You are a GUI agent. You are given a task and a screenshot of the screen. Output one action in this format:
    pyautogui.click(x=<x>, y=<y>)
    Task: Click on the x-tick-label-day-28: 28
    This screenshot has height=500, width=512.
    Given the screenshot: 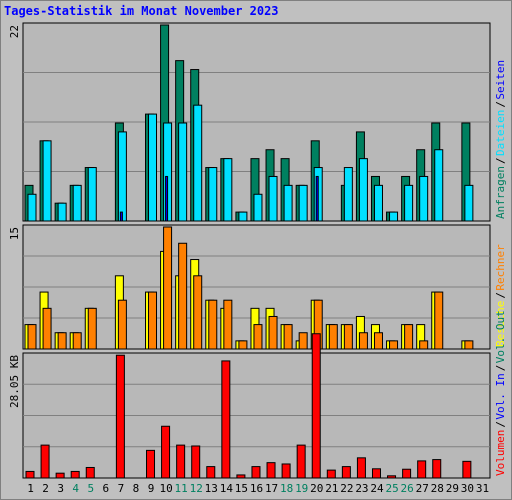 What is the action you would take?
    pyautogui.click(x=437, y=488)
    